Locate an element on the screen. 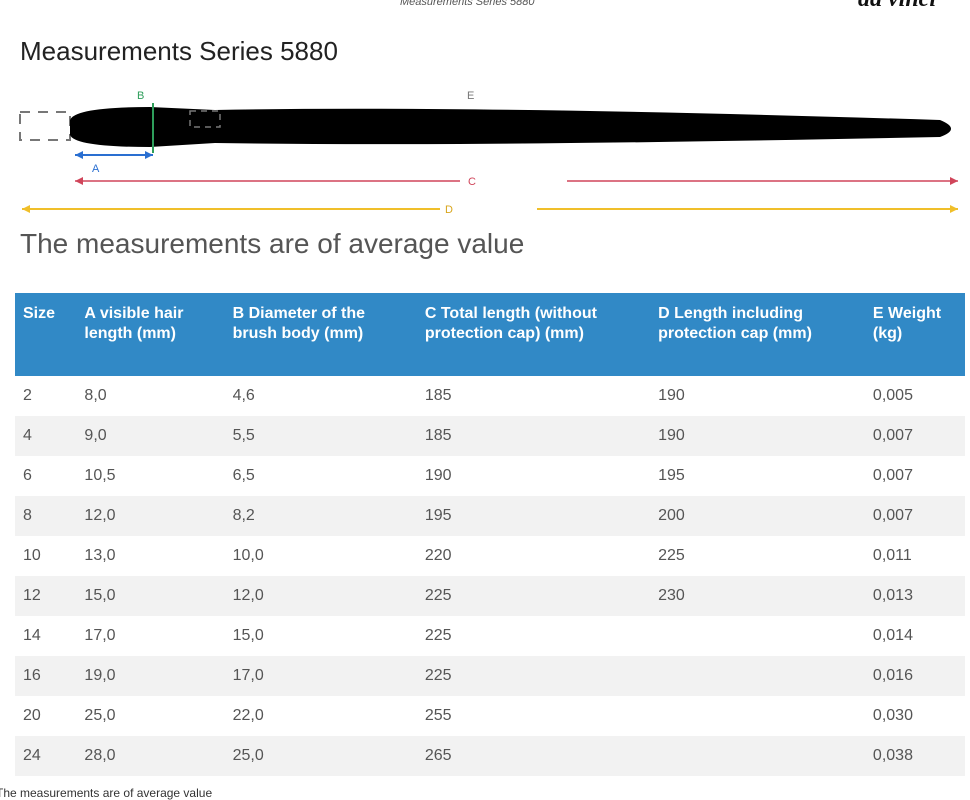  table-row: 24 28,0 25,0 265 0,038 is located at coordinates (490, 756).